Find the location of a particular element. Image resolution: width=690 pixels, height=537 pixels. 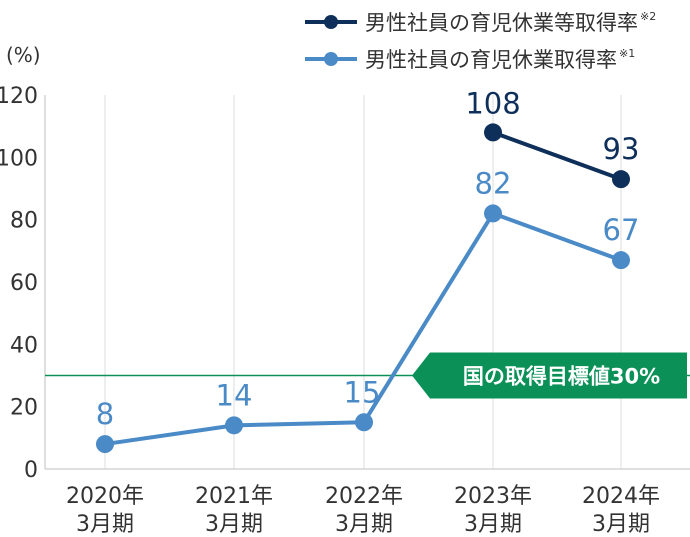

x-tick-label-year: 2022年 is located at coordinates (364, 496).